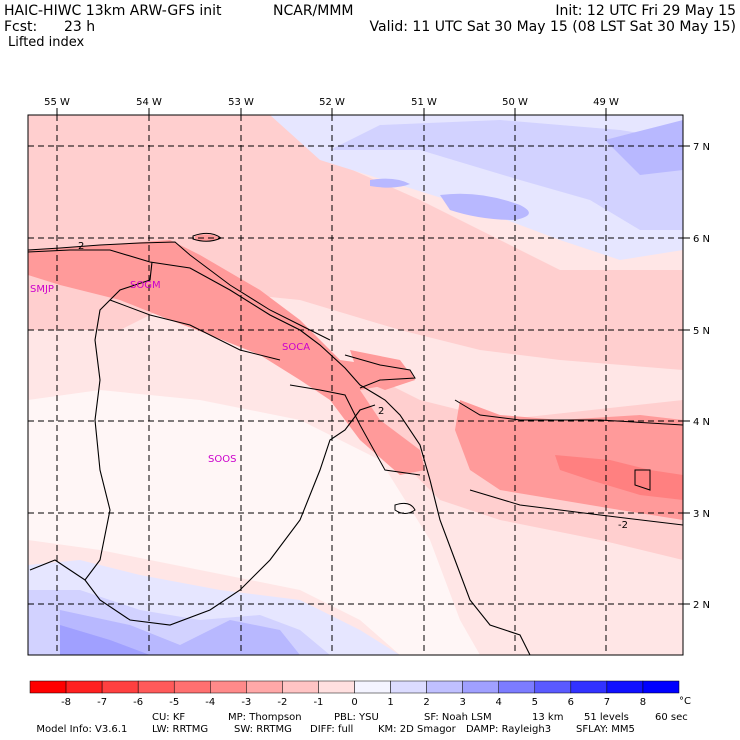 Image resolution: width=740 pixels, height=740 pixels. I want to click on model-info-diff: DIFF: full, so click(332, 729).